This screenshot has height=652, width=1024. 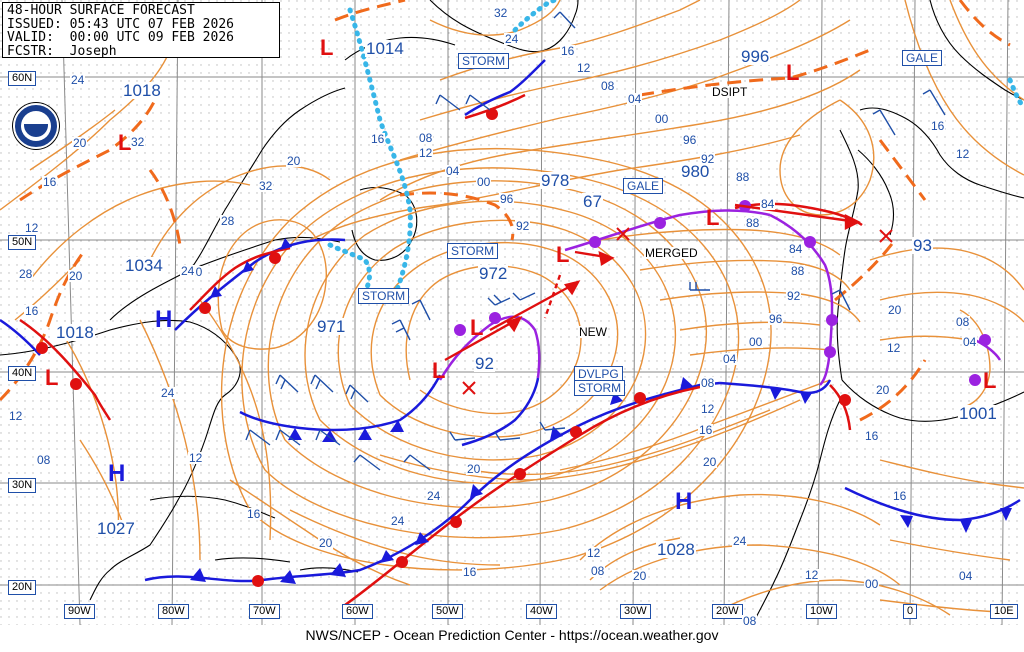 What do you see at coordinates (727, 611) in the screenshot?
I see `lon-label: 20W` at bounding box center [727, 611].